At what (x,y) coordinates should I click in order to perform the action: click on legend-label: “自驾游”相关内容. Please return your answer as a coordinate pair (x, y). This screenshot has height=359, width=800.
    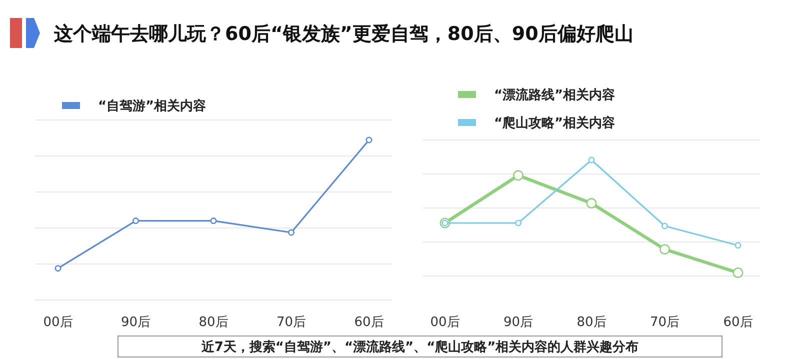
    Looking at the image, I should click on (152, 106).